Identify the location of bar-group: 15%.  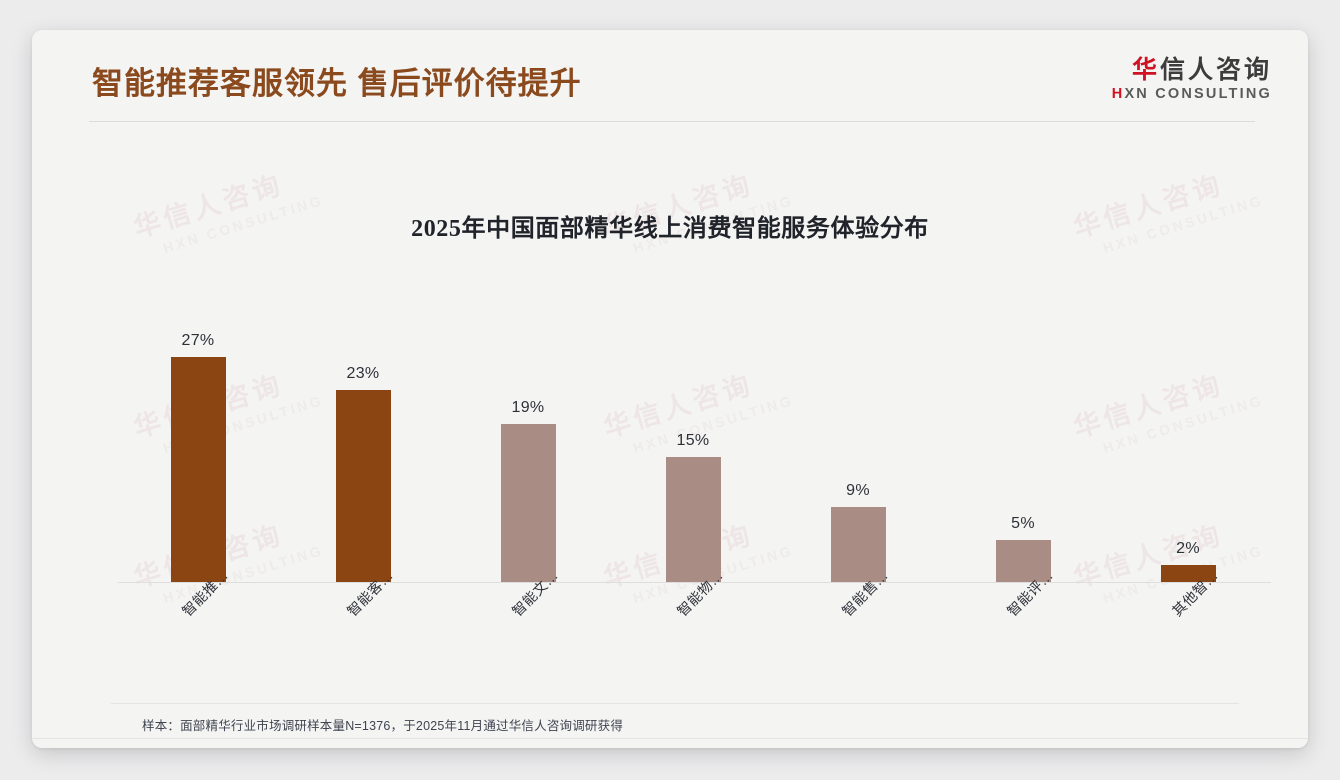
(693, 507).